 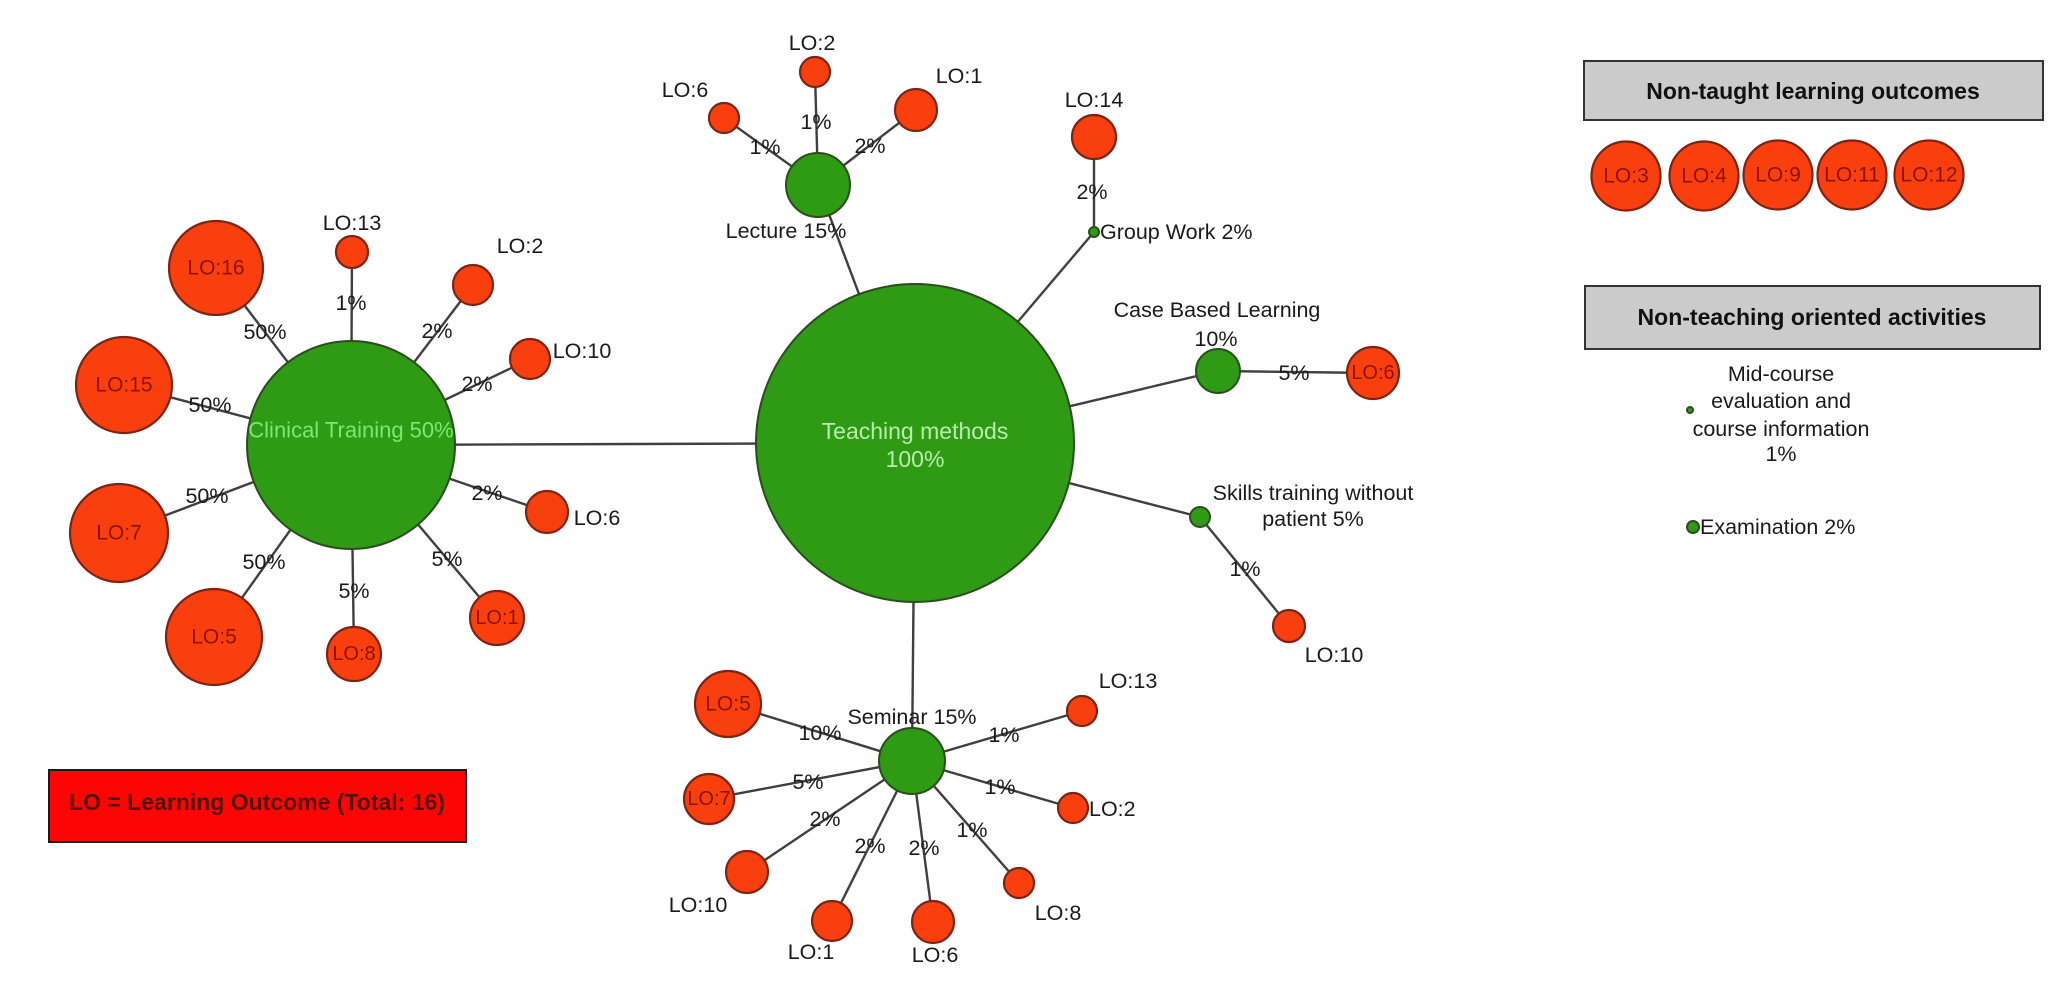 I want to click on svg-text: Clinical Training 50%, so click(x=350, y=430).